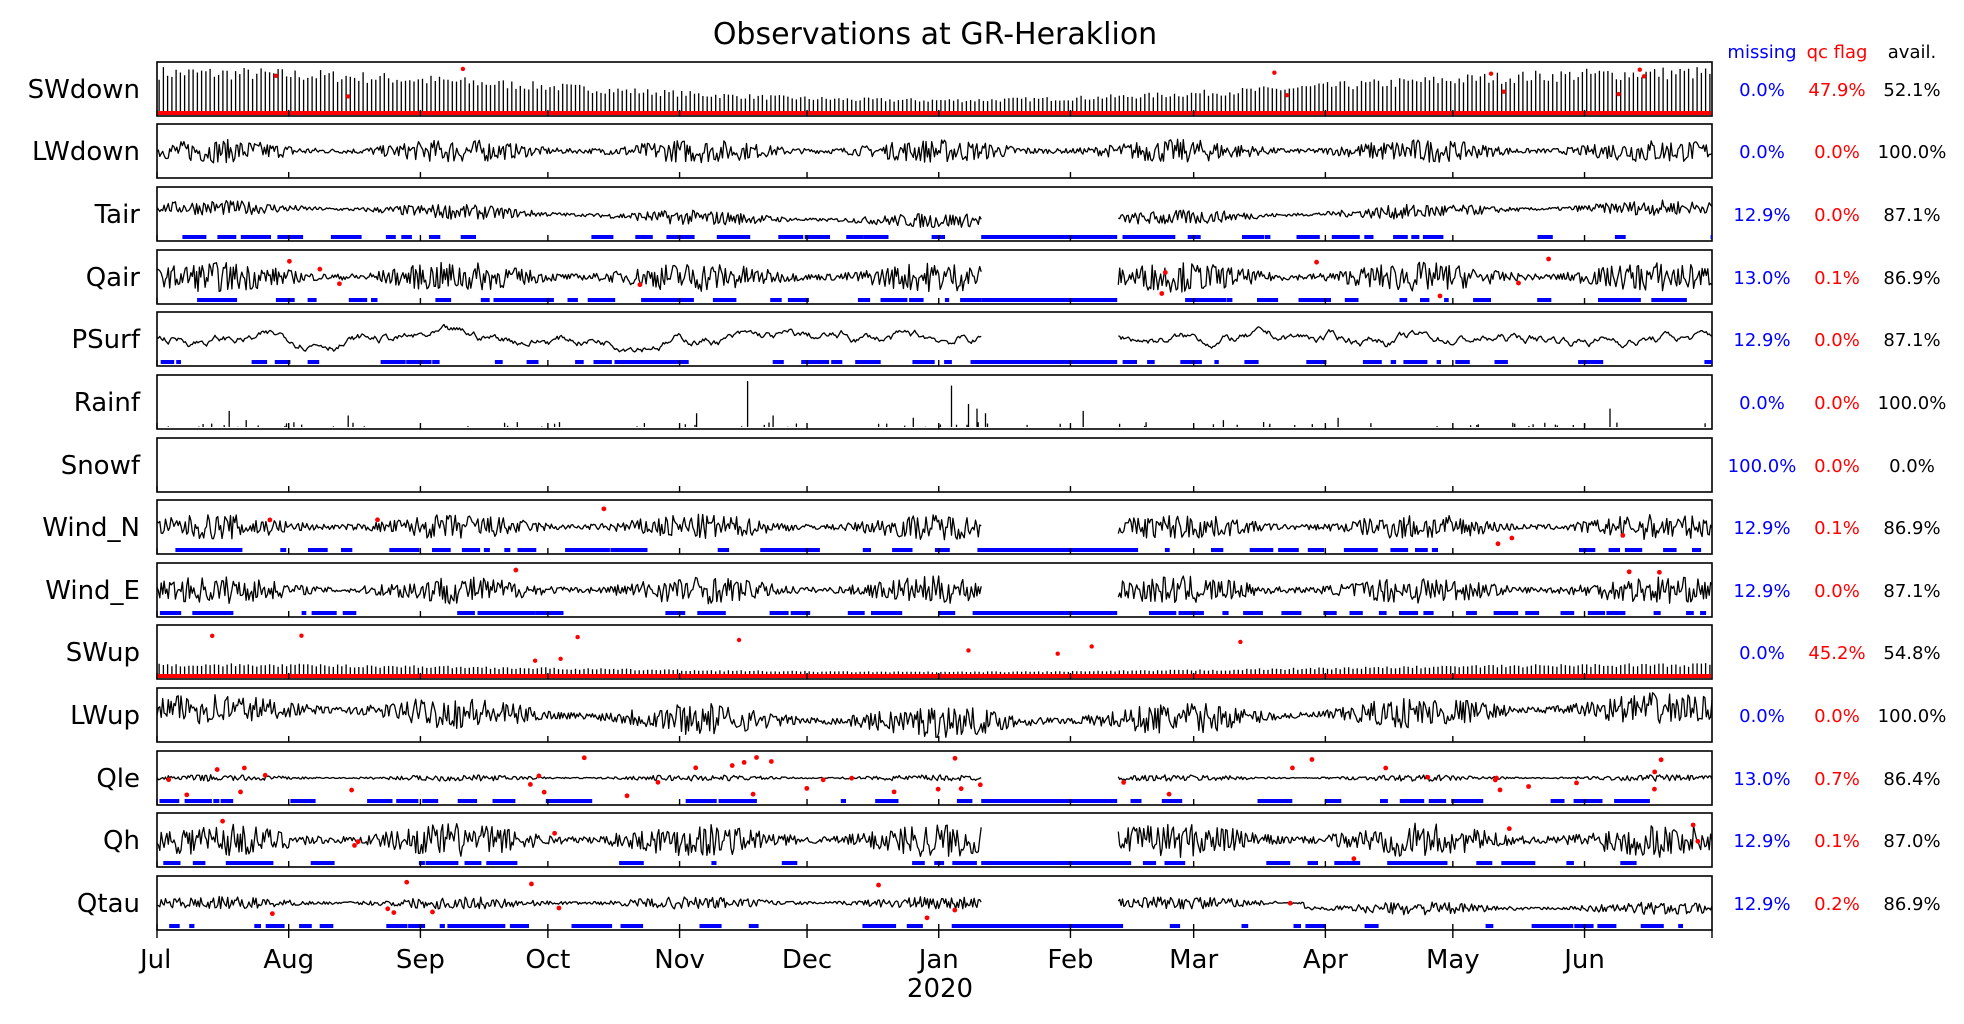  I want to click on row-label: Wind_N, so click(91, 528).